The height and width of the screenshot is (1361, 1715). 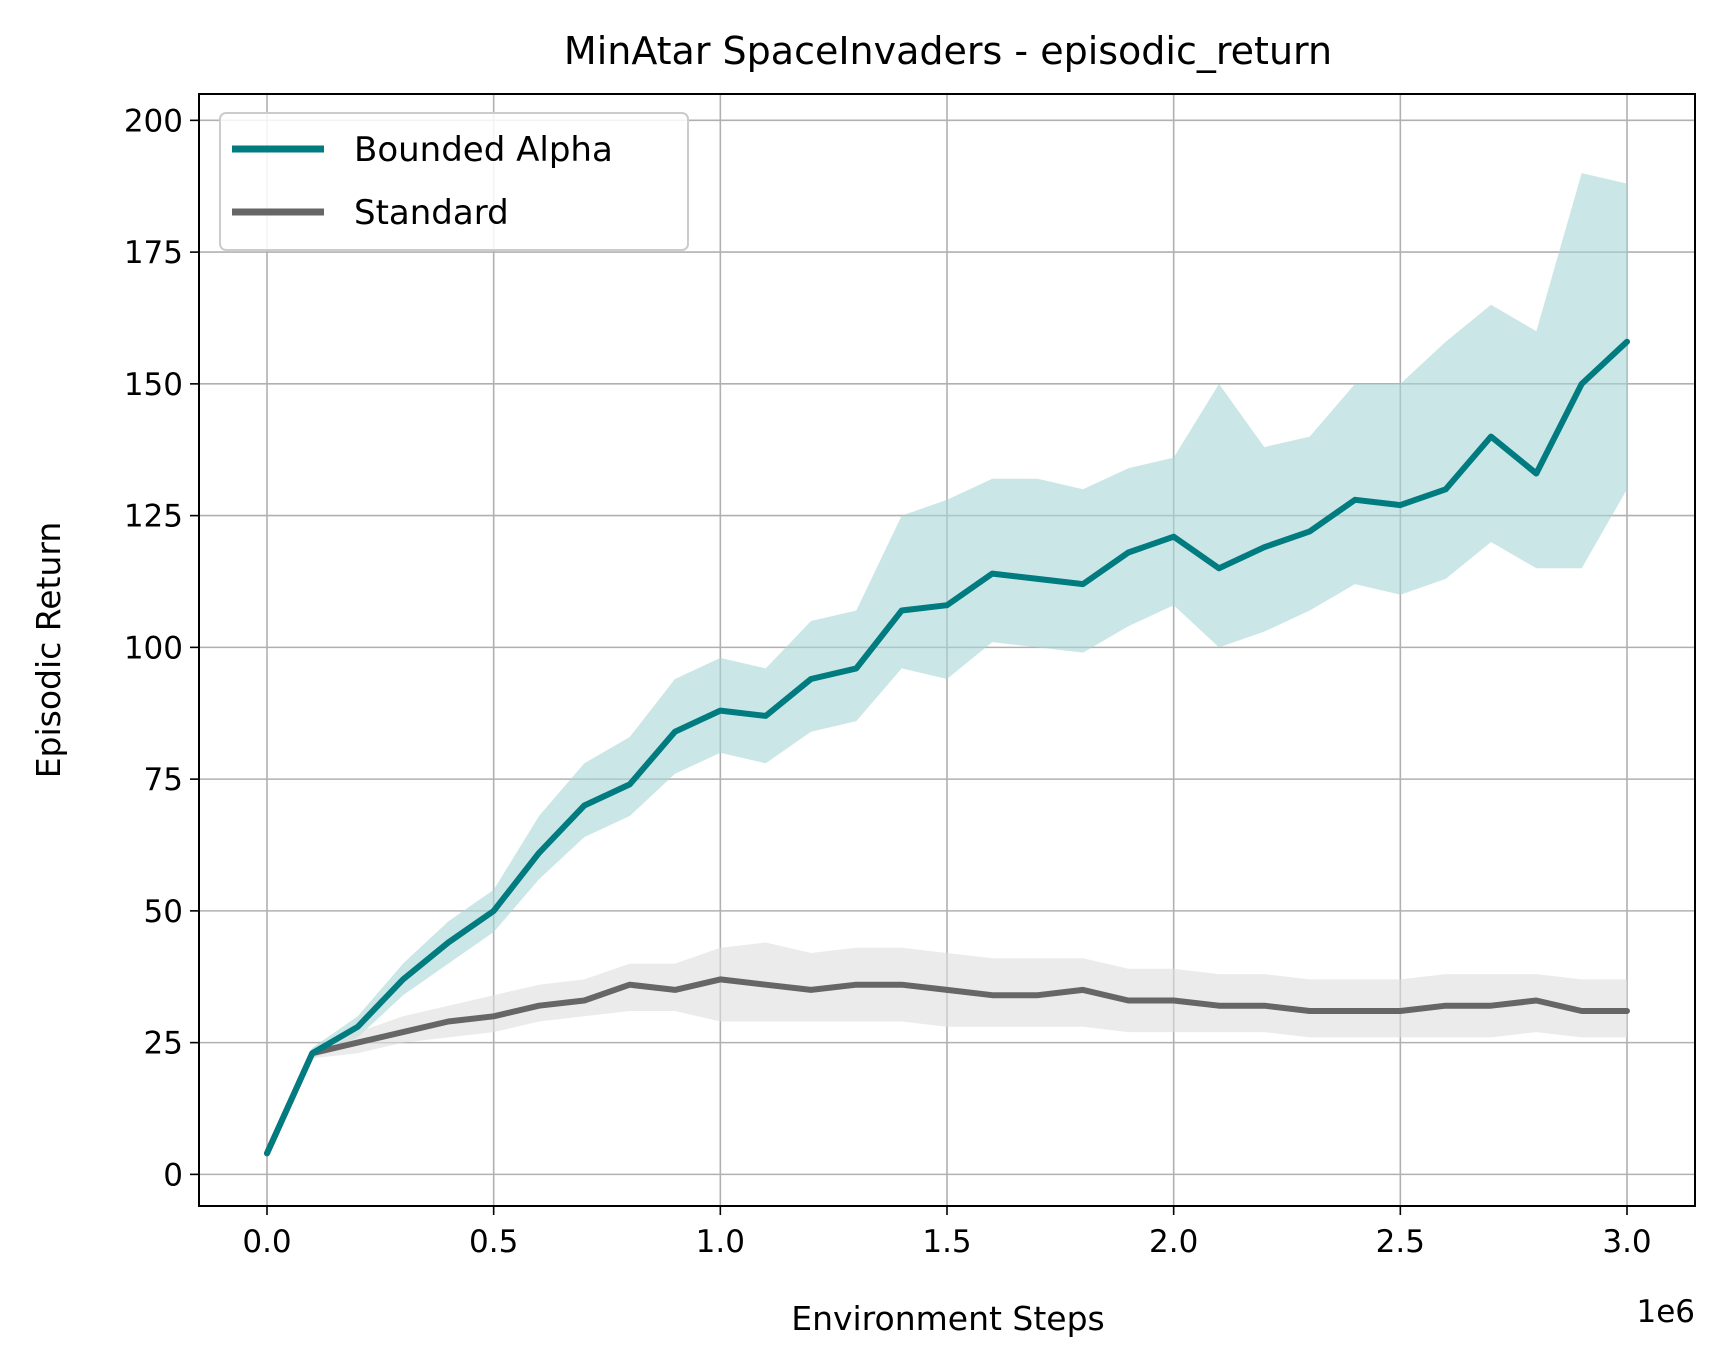 What do you see at coordinates (153, 385) in the screenshot?
I see `y-tick-label: 150` at bounding box center [153, 385].